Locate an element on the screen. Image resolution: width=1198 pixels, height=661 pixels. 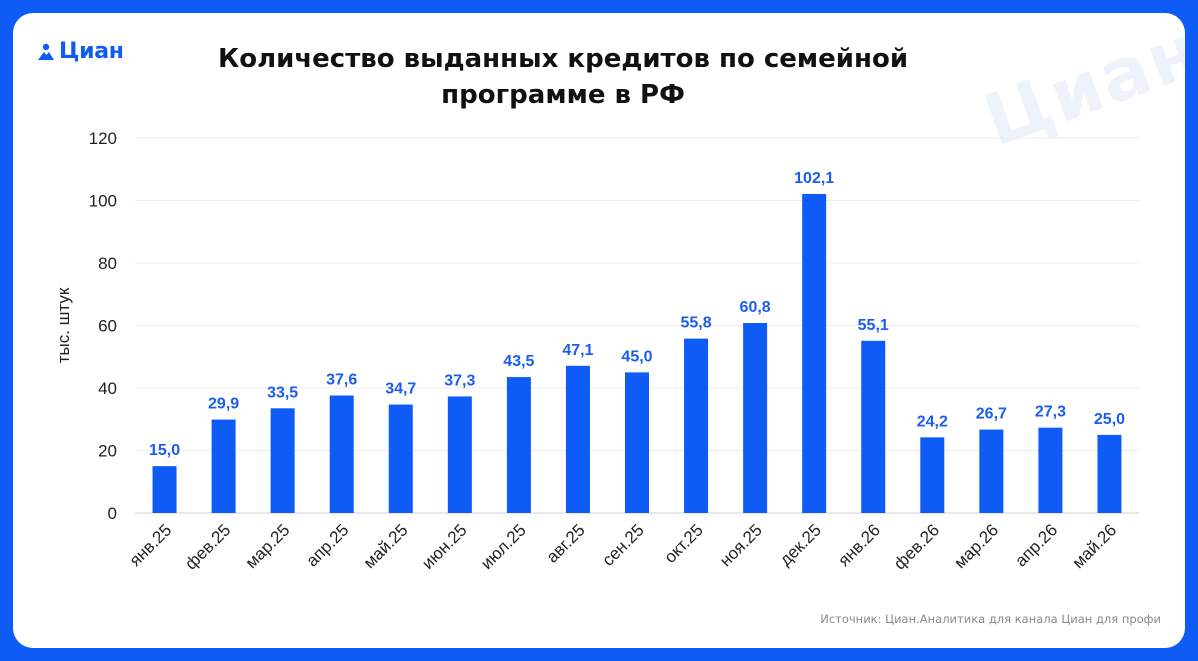
brand-logo: Циан is located at coordinates (80, 51).